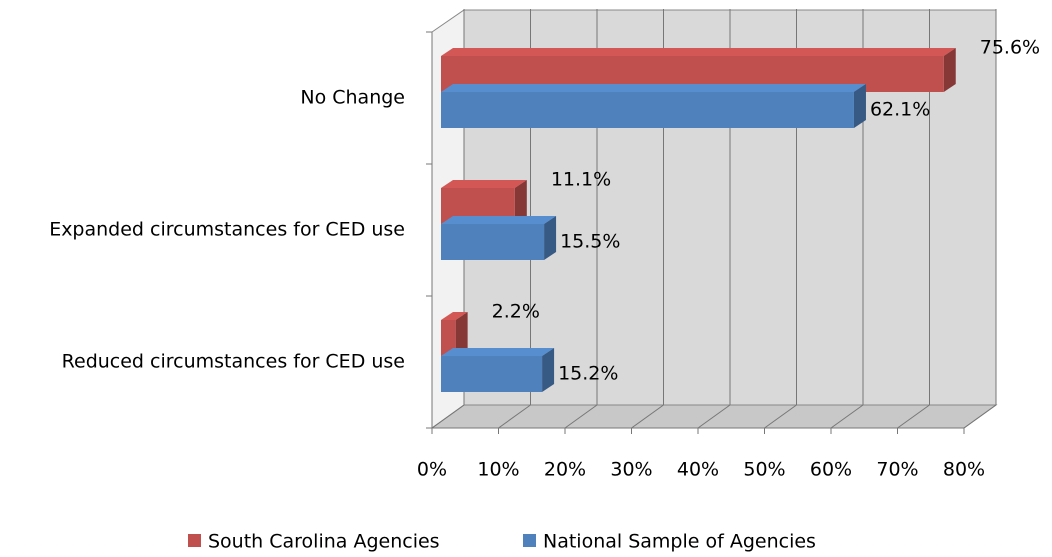 The width and height of the screenshot is (1052, 557). Describe the element at coordinates (631, 470) in the screenshot. I see `x-tick-label: 30%` at that location.